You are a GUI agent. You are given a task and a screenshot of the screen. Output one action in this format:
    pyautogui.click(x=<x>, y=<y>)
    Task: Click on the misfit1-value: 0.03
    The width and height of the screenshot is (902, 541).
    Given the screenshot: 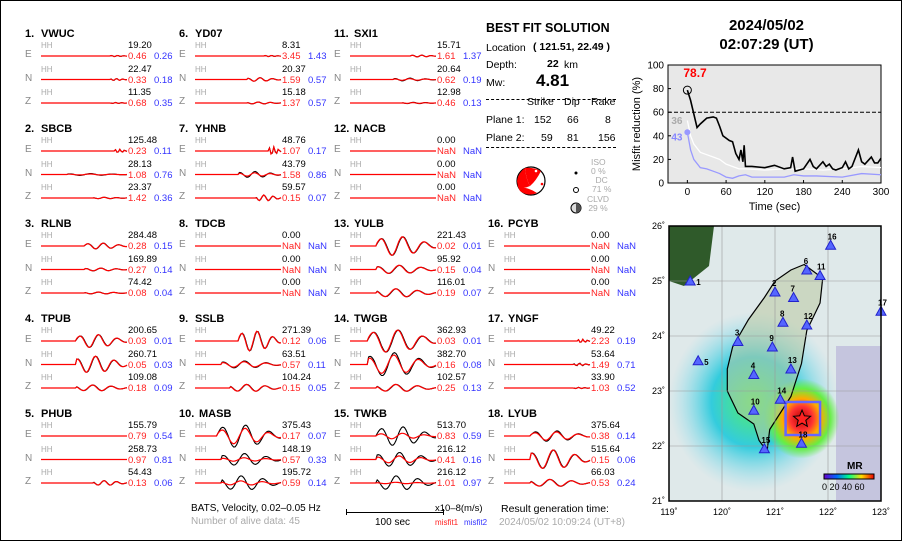 What is the action you would take?
    pyautogui.click(x=137, y=341)
    